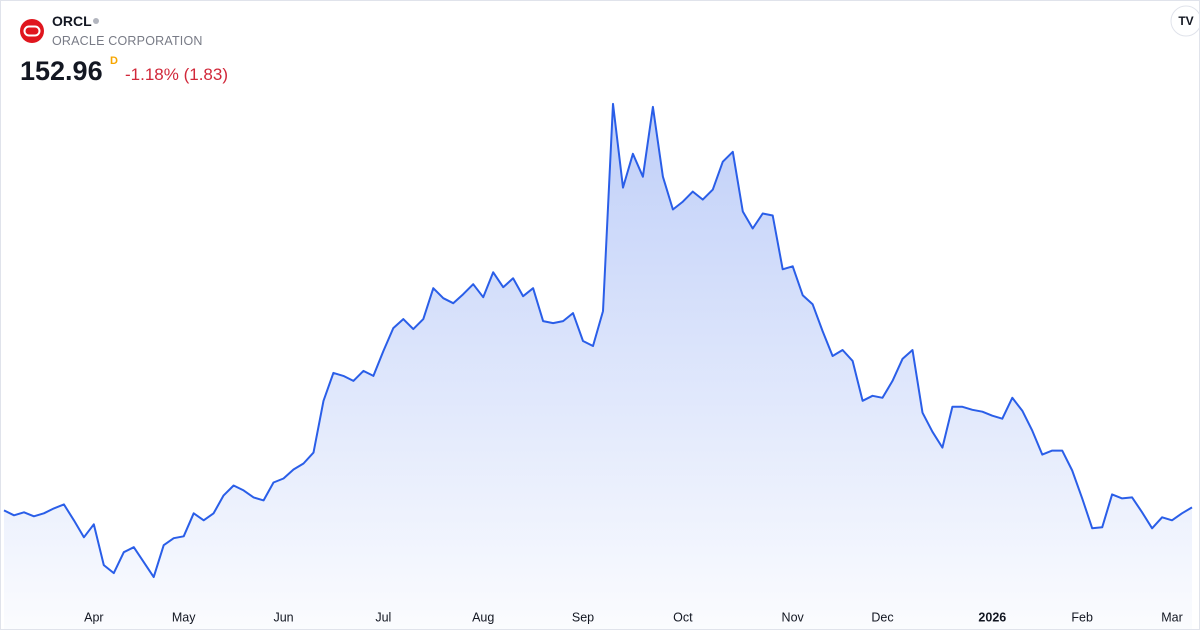 This screenshot has width=1200, height=630. I want to click on price: 152.96, so click(61, 71).